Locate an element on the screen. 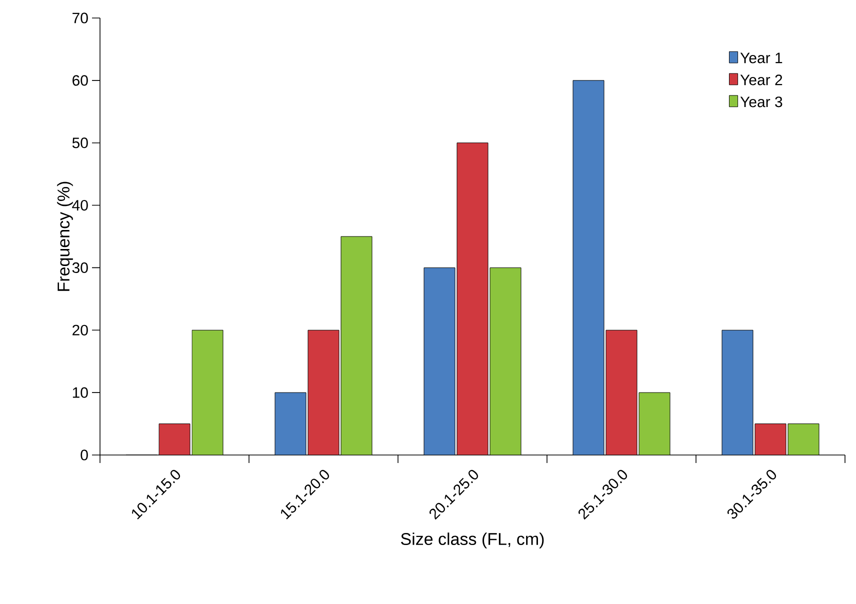  y-tick-label: 0 is located at coordinates (84, 455).